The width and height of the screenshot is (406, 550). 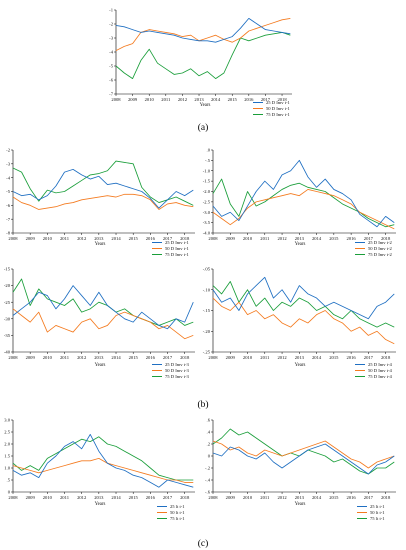 I want to click on y-tick-label: .4, so click(x=209, y=432).